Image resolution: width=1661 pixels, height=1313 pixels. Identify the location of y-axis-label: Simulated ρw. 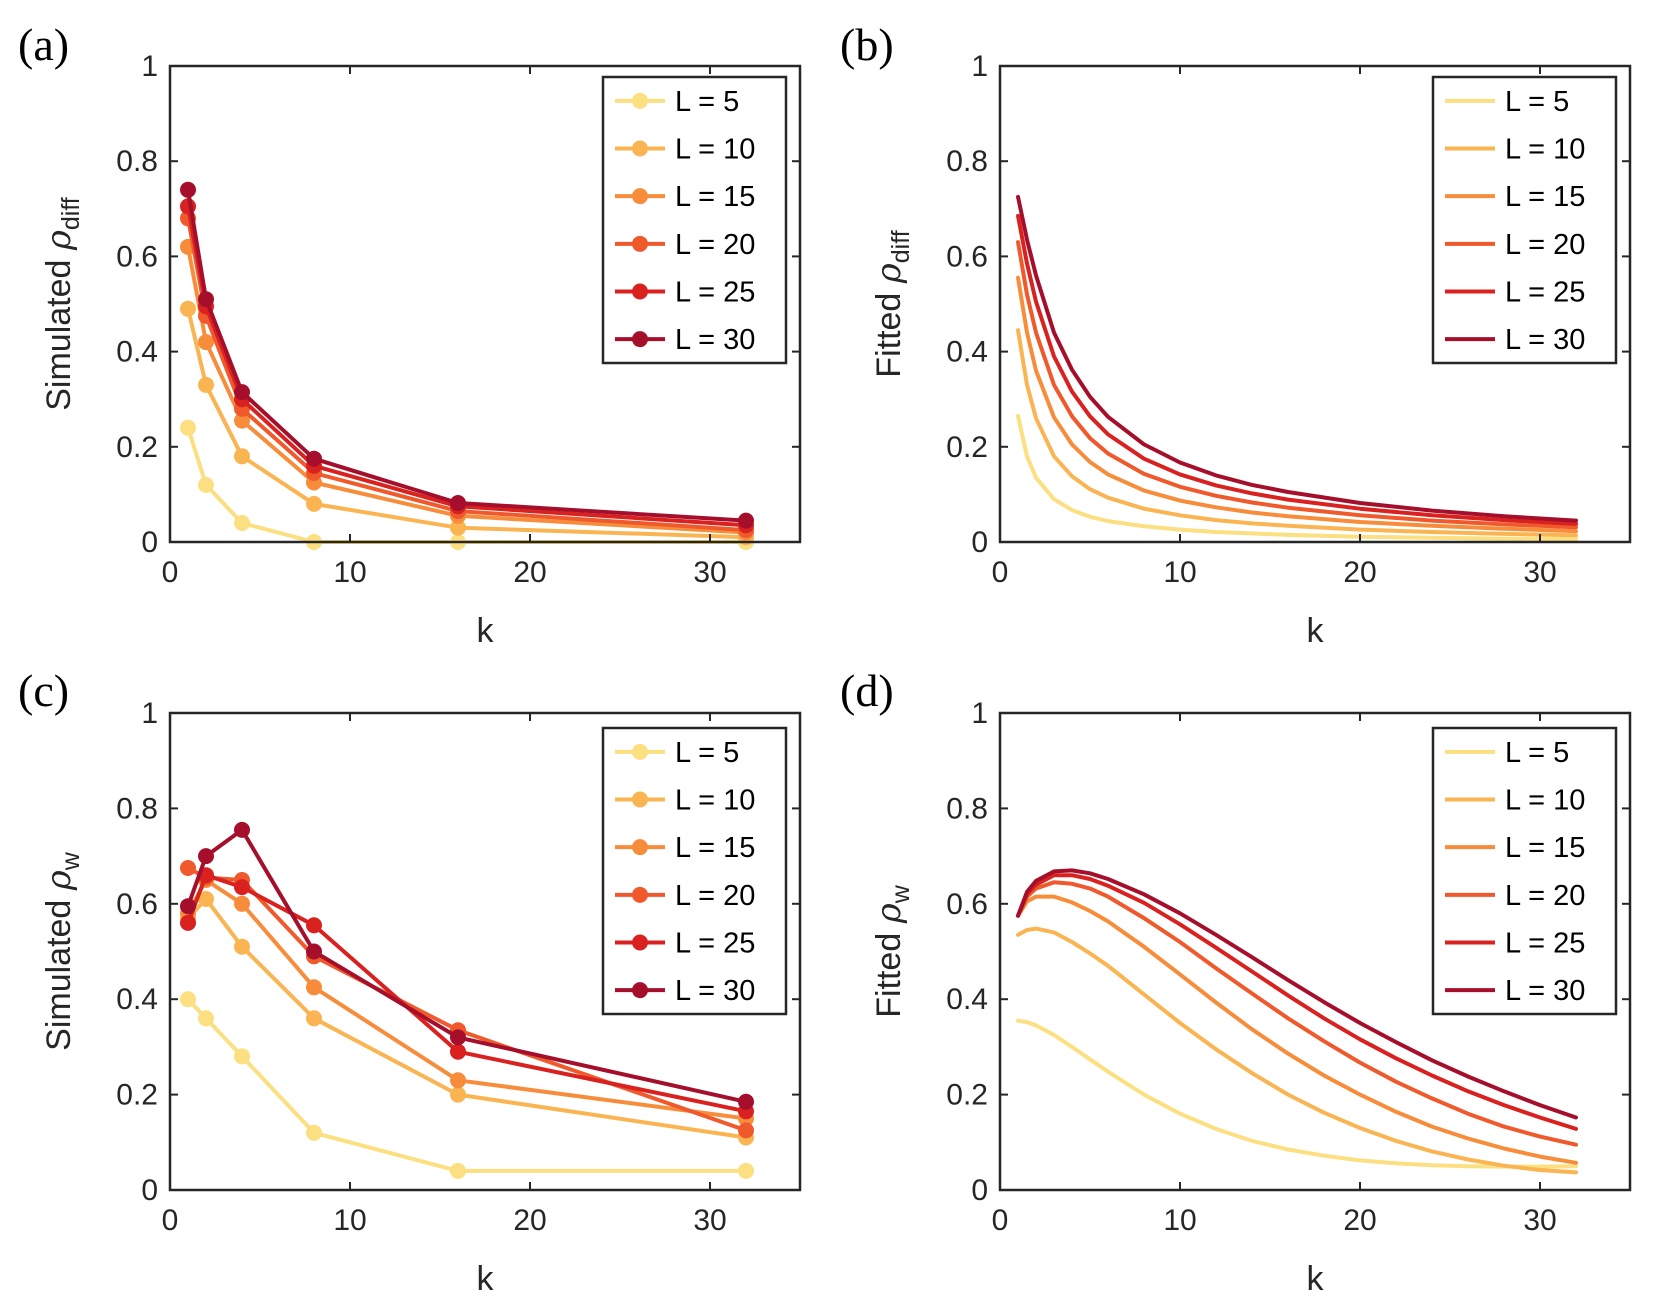
(62, 951).